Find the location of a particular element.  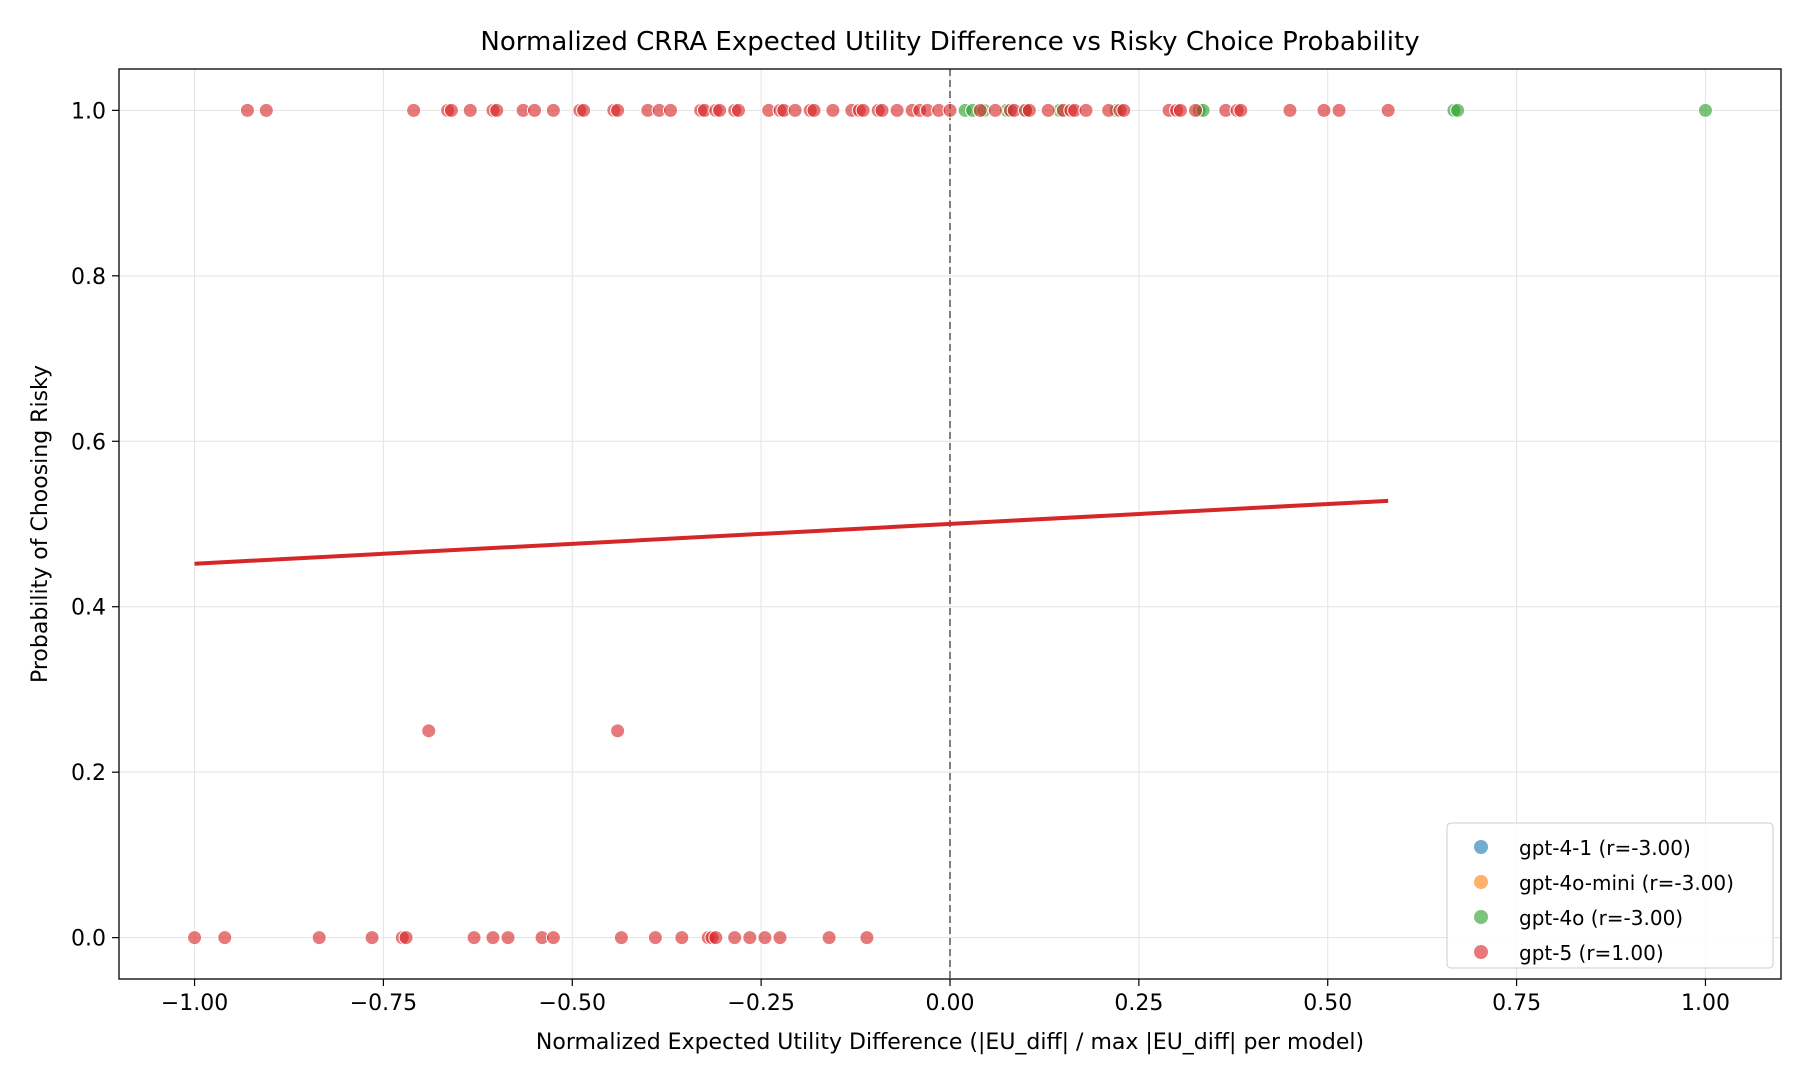

x-tick-label: 0.50 is located at coordinates (1327, 1003).